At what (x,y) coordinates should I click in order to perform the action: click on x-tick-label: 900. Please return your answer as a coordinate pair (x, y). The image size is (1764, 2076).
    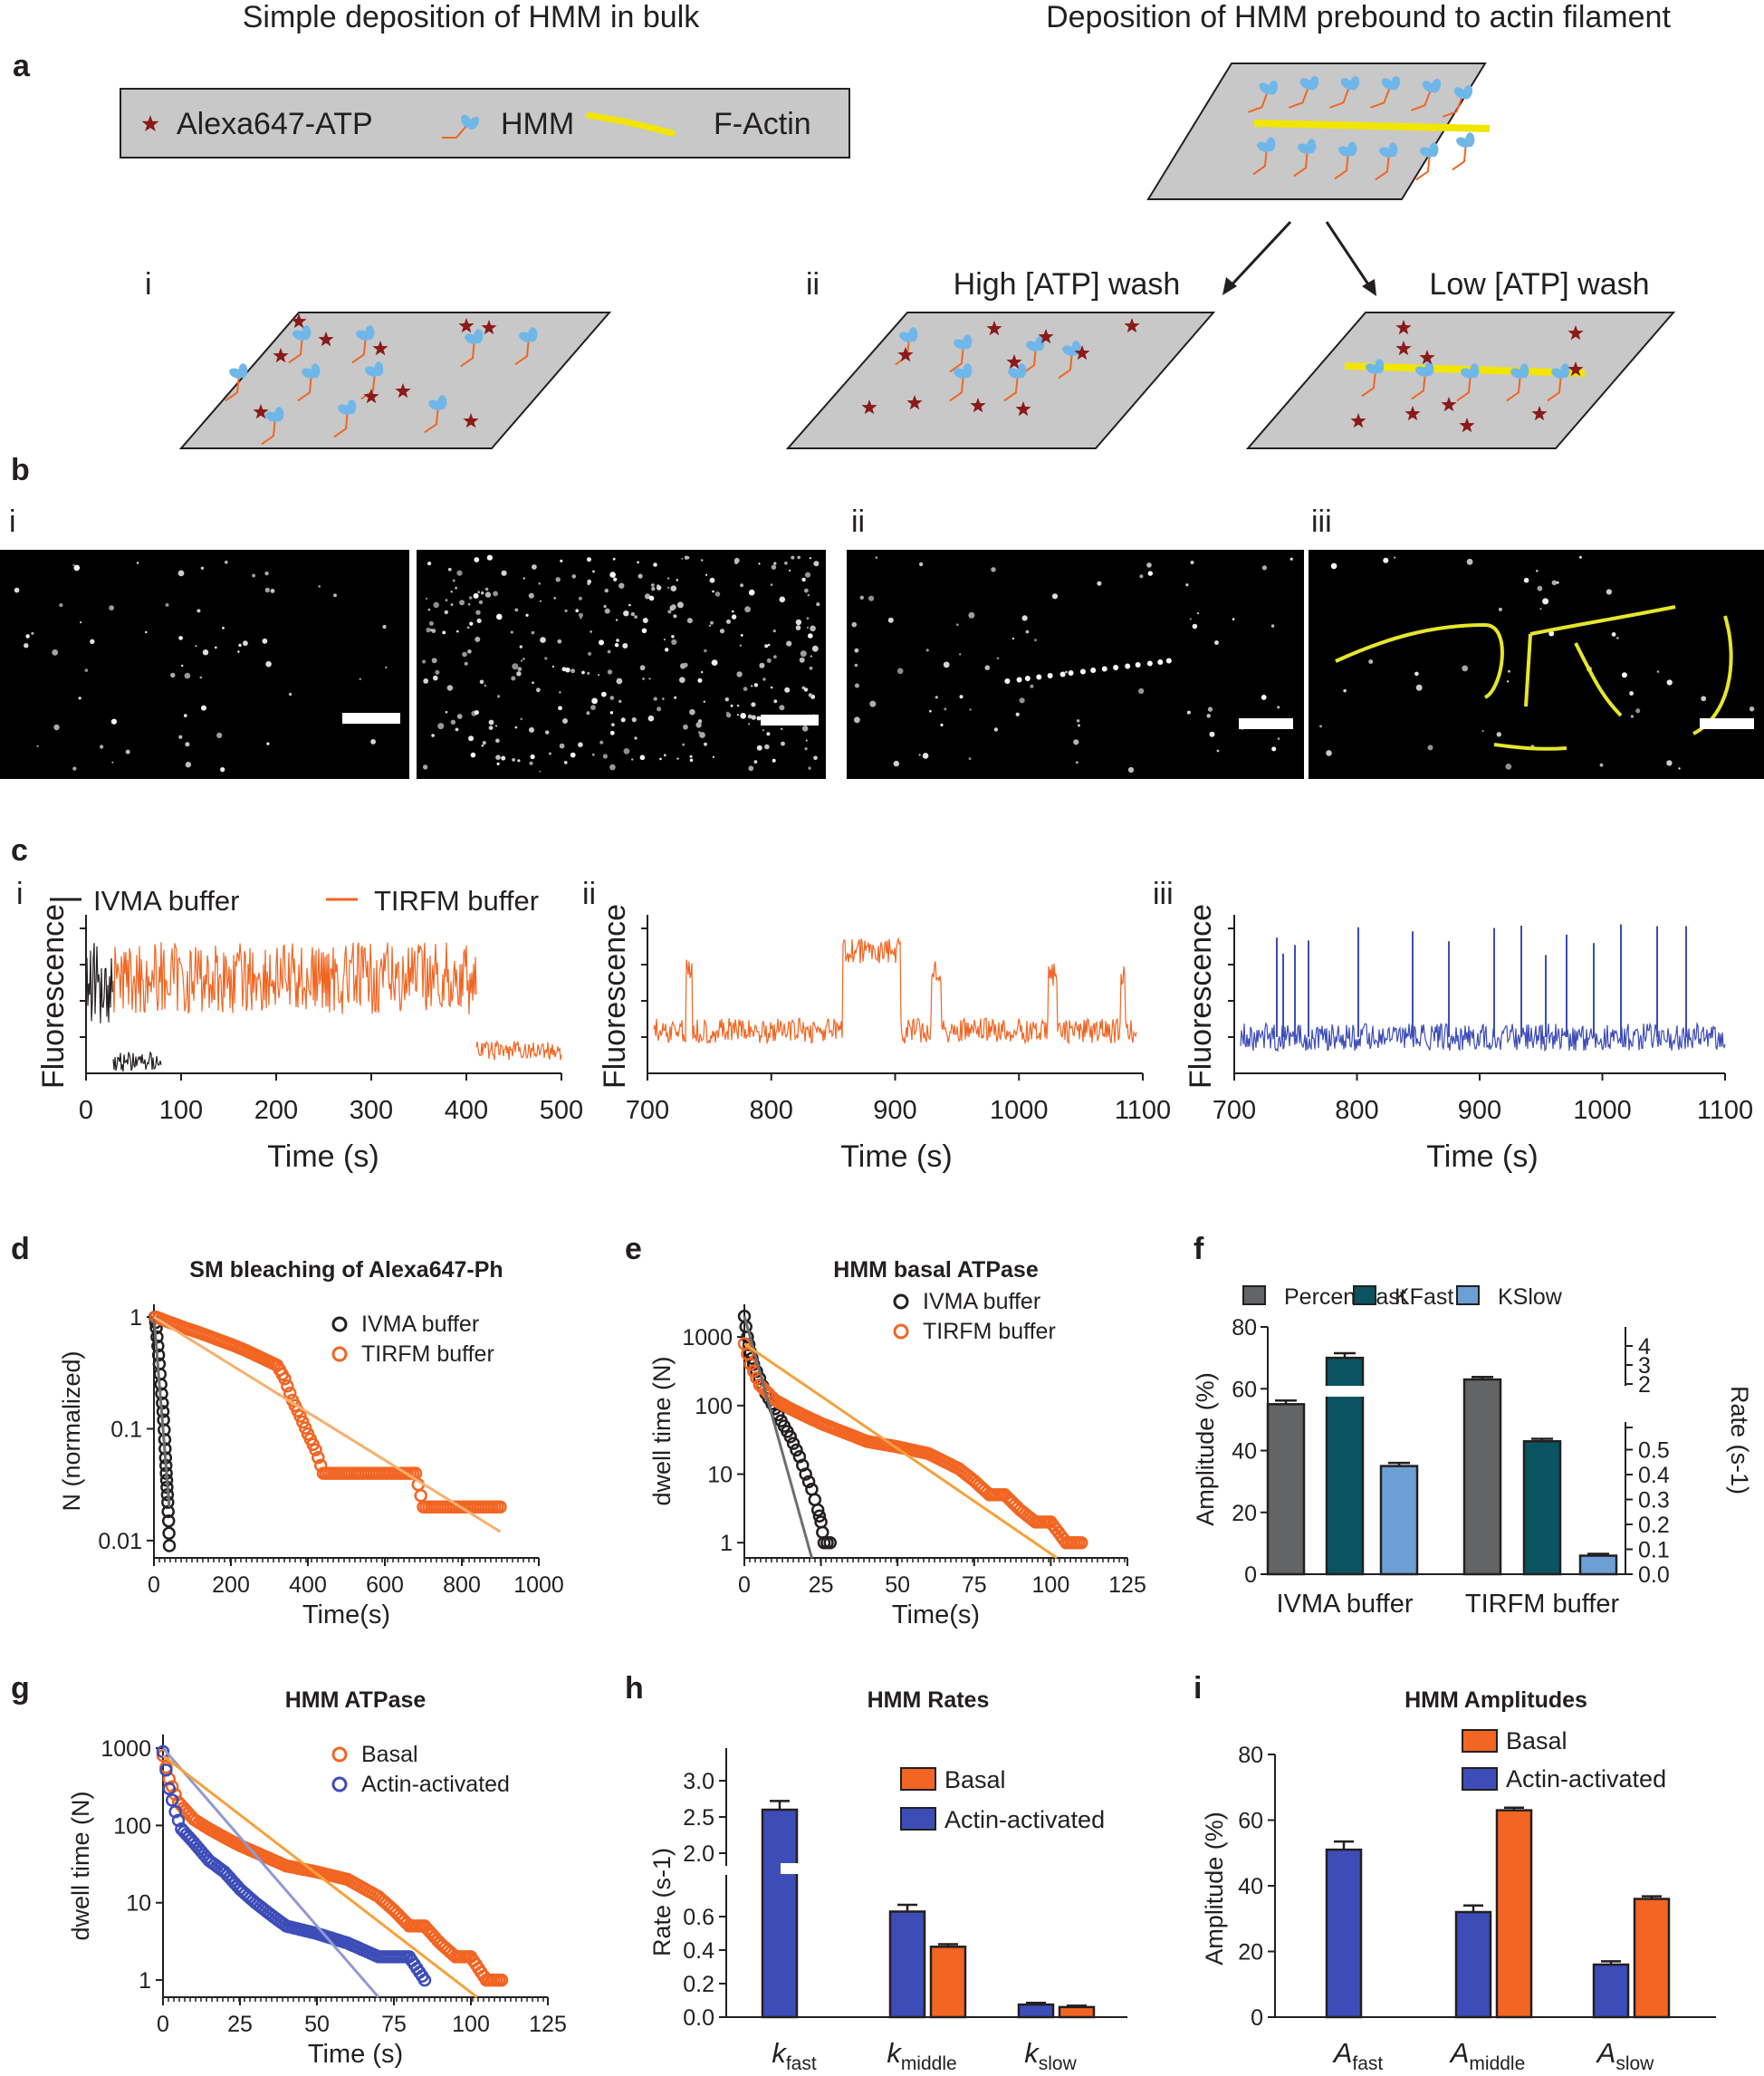
    Looking at the image, I should click on (1480, 1110).